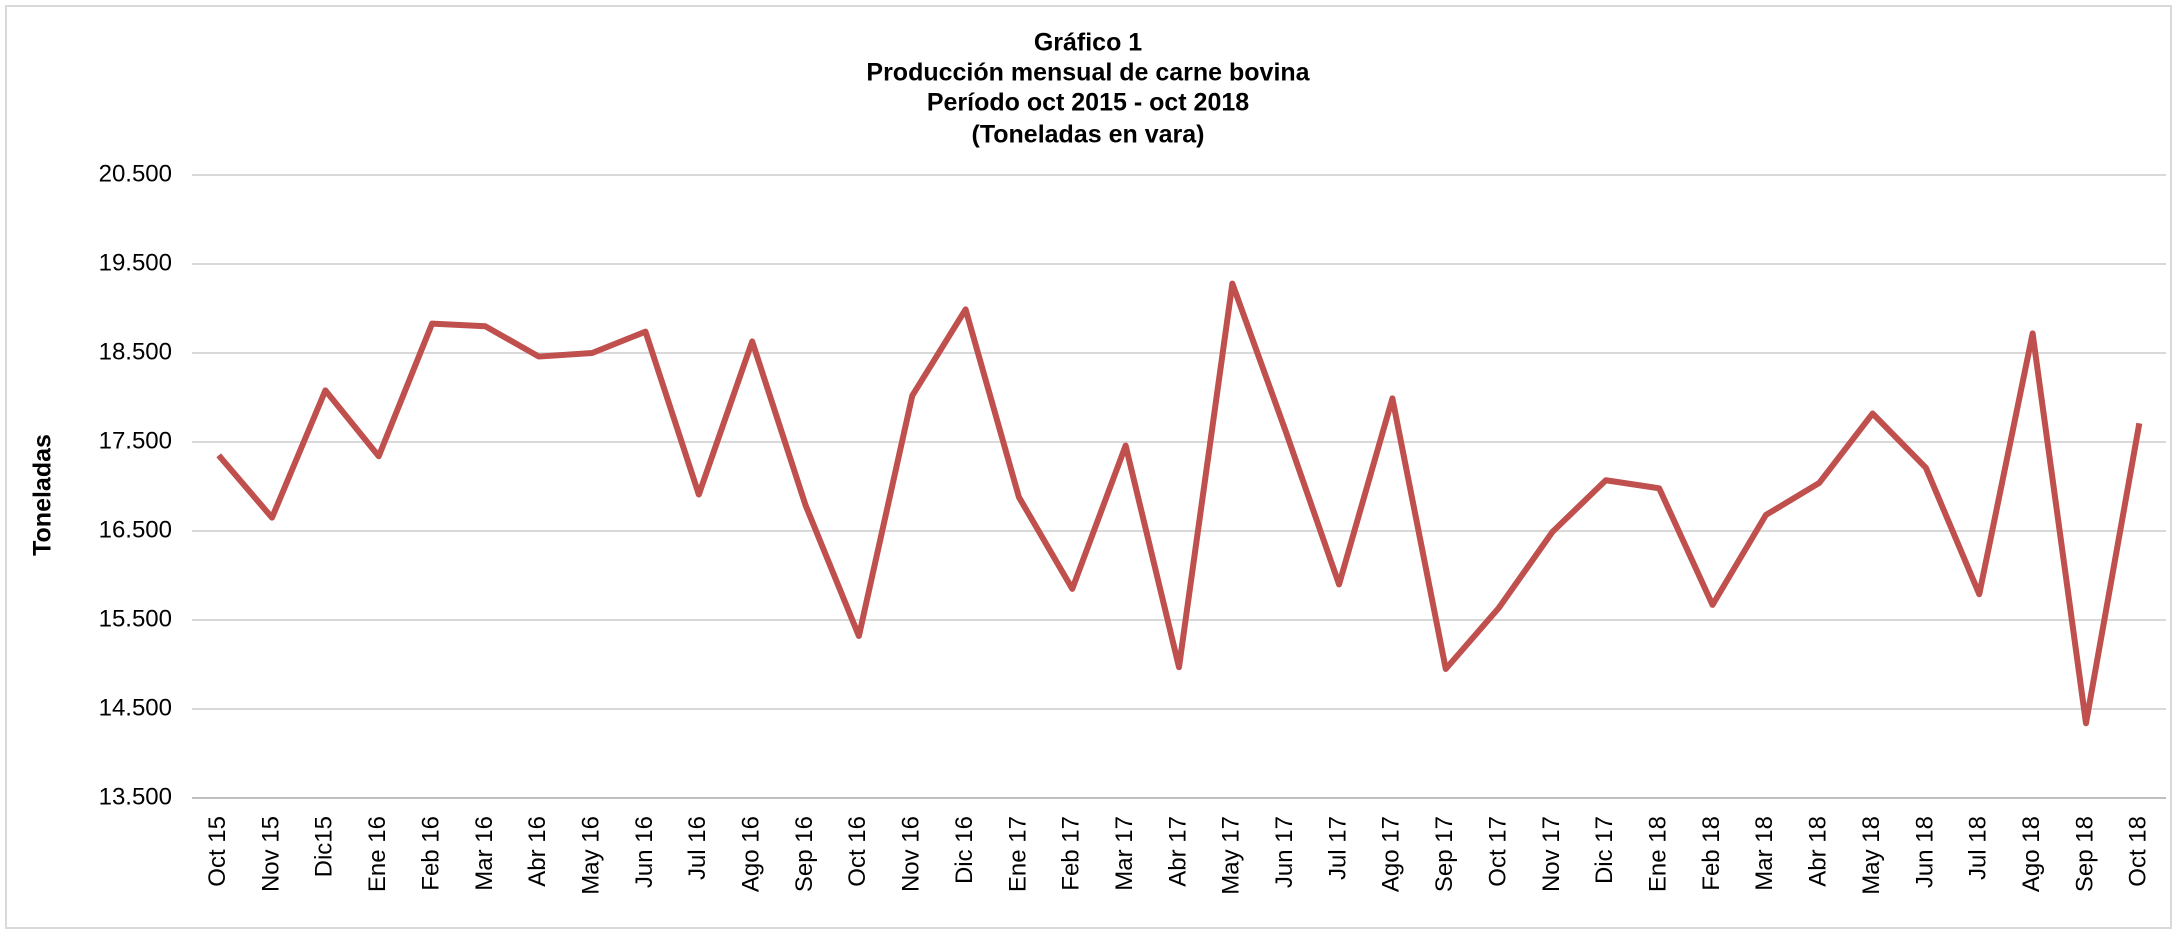  What do you see at coordinates (590, 855) in the screenshot?
I see `x-tick-label: May 16` at bounding box center [590, 855].